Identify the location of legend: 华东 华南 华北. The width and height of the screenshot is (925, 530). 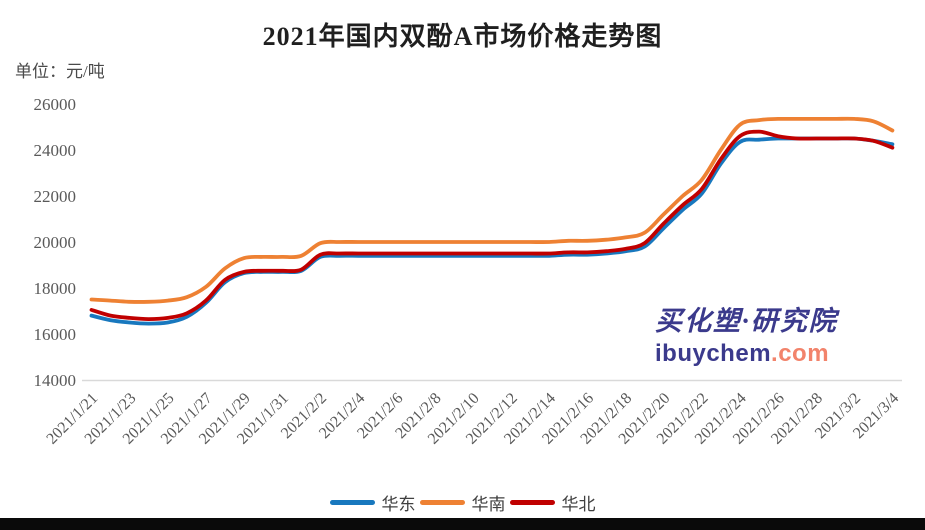
(462, 502).